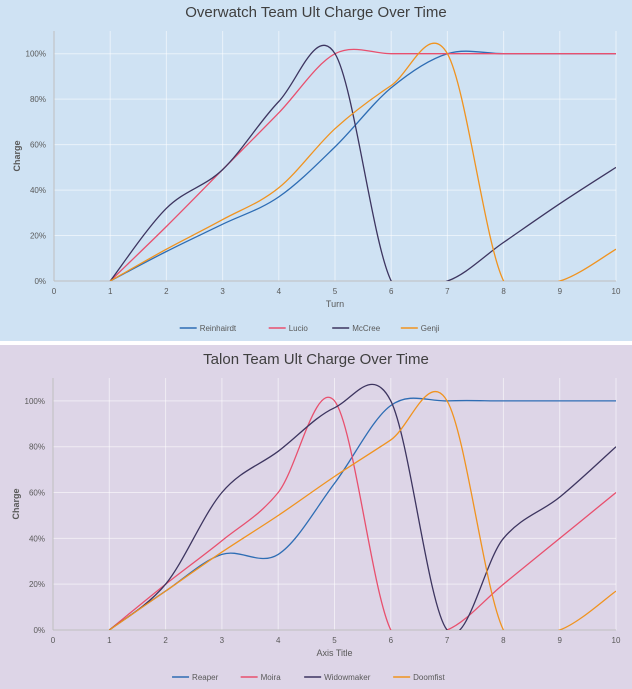 The width and height of the screenshot is (632, 689). Describe the element at coordinates (308, 677) in the screenshot. I see `legend: Reaper Moira Widowmaker Doomfist` at that location.